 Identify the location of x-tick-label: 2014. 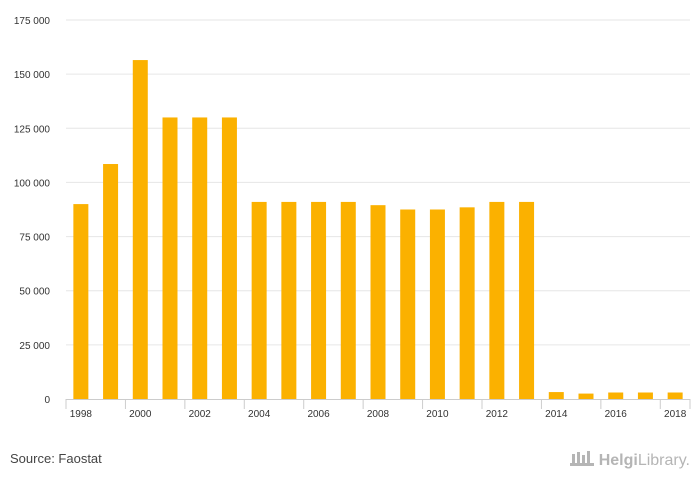
(556, 414).